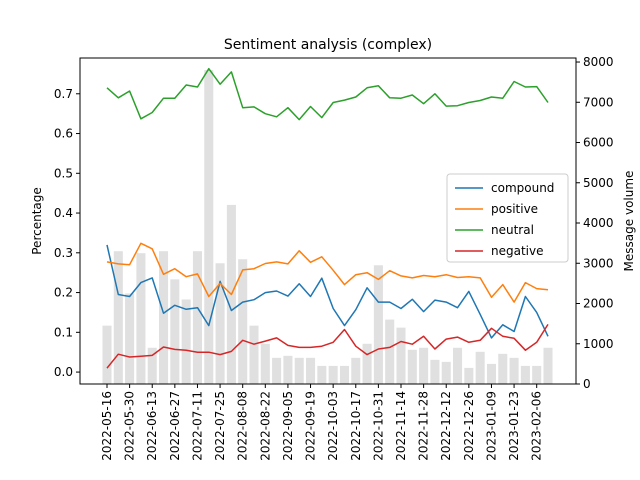 The image size is (640, 480). Describe the element at coordinates (598, 62) in the screenshot. I see `y2-tick-label: 8000` at that location.